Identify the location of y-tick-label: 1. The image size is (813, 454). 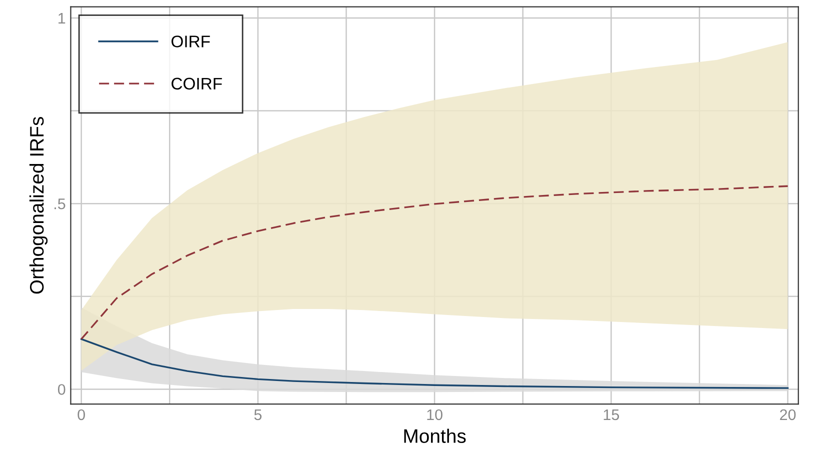
(62, 18).